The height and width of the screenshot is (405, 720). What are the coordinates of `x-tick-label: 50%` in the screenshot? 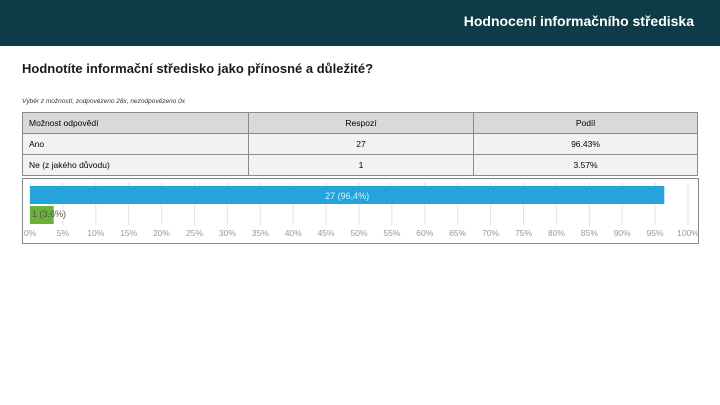 It's located at (358, 233).